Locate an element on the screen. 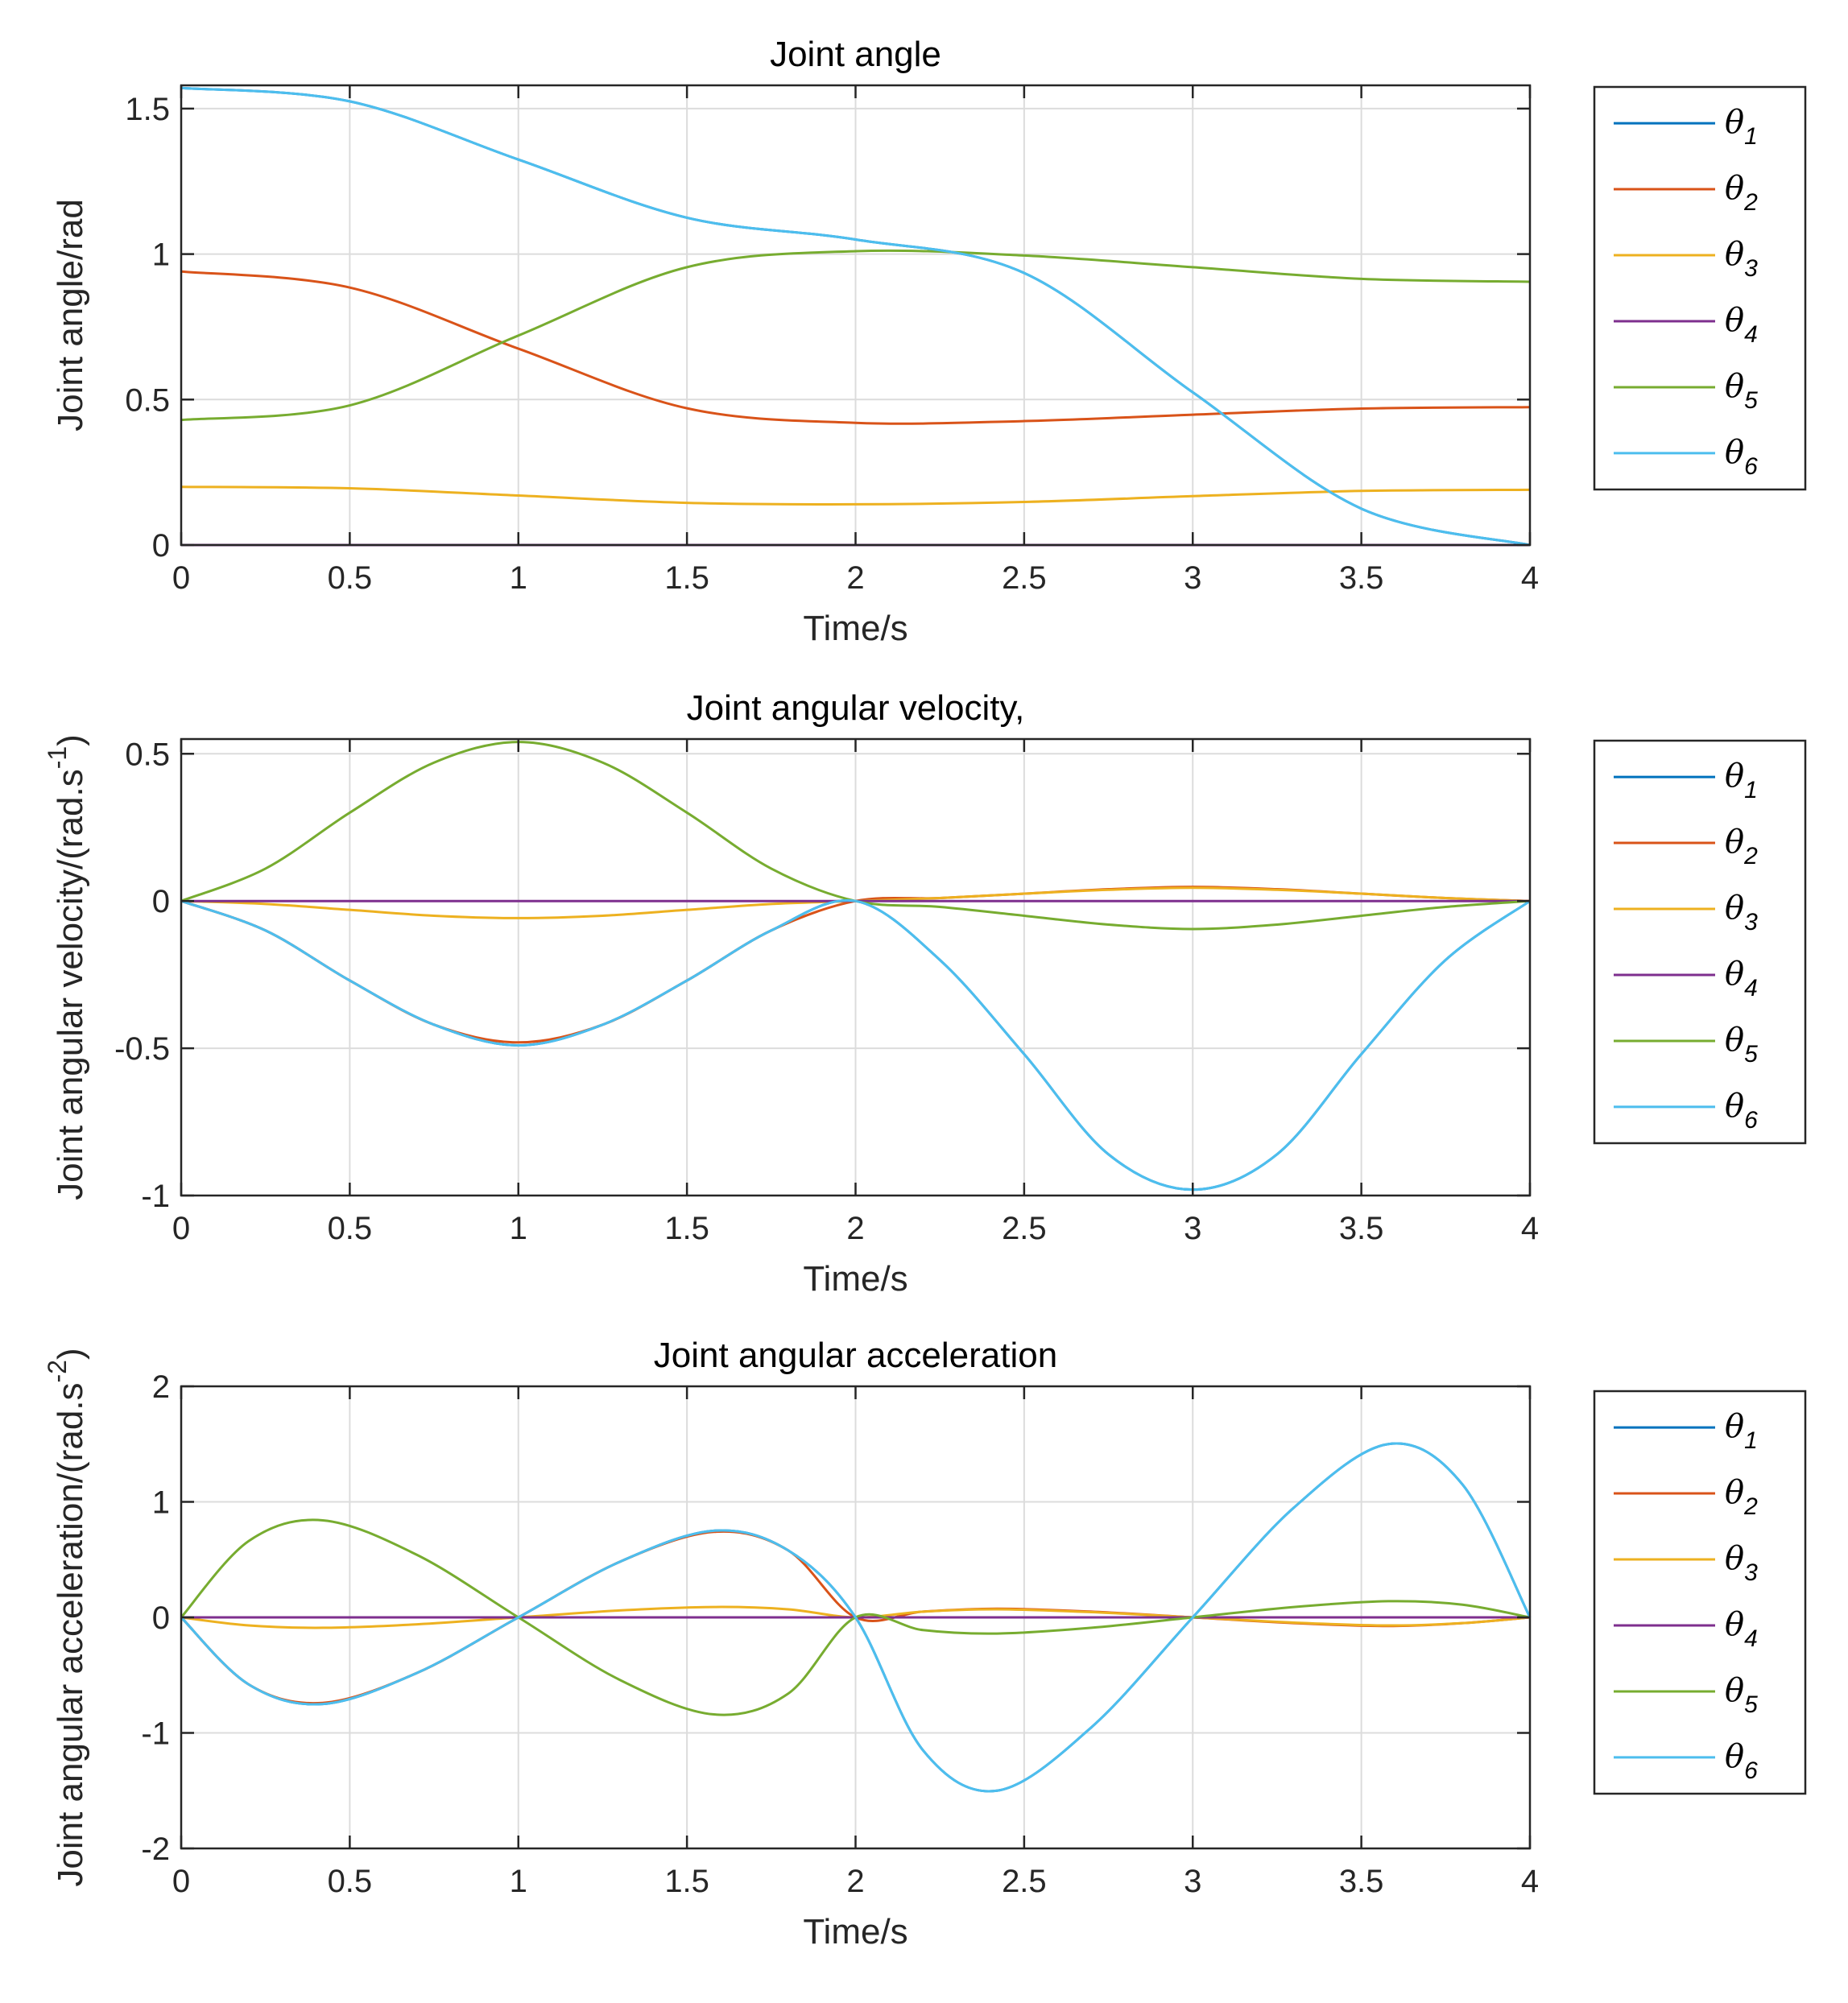 This screenshot has height=2003, width=1848. y-axis-label-sup: -2 is located at coordinates (57, 1371).